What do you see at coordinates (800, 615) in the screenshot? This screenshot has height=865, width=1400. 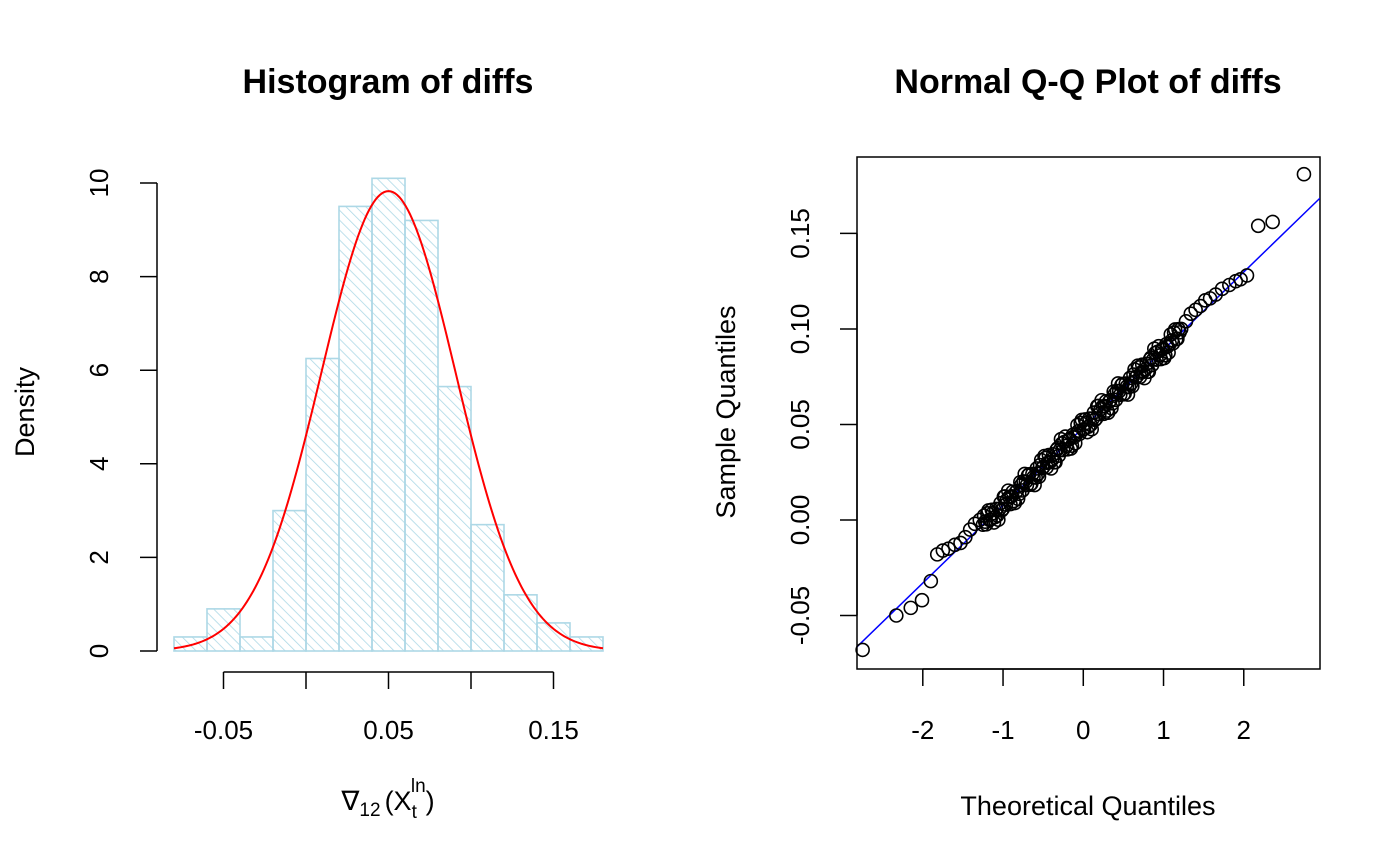 I see `qq-y-tick-label: -0.05` at bounding box center [800, 615].